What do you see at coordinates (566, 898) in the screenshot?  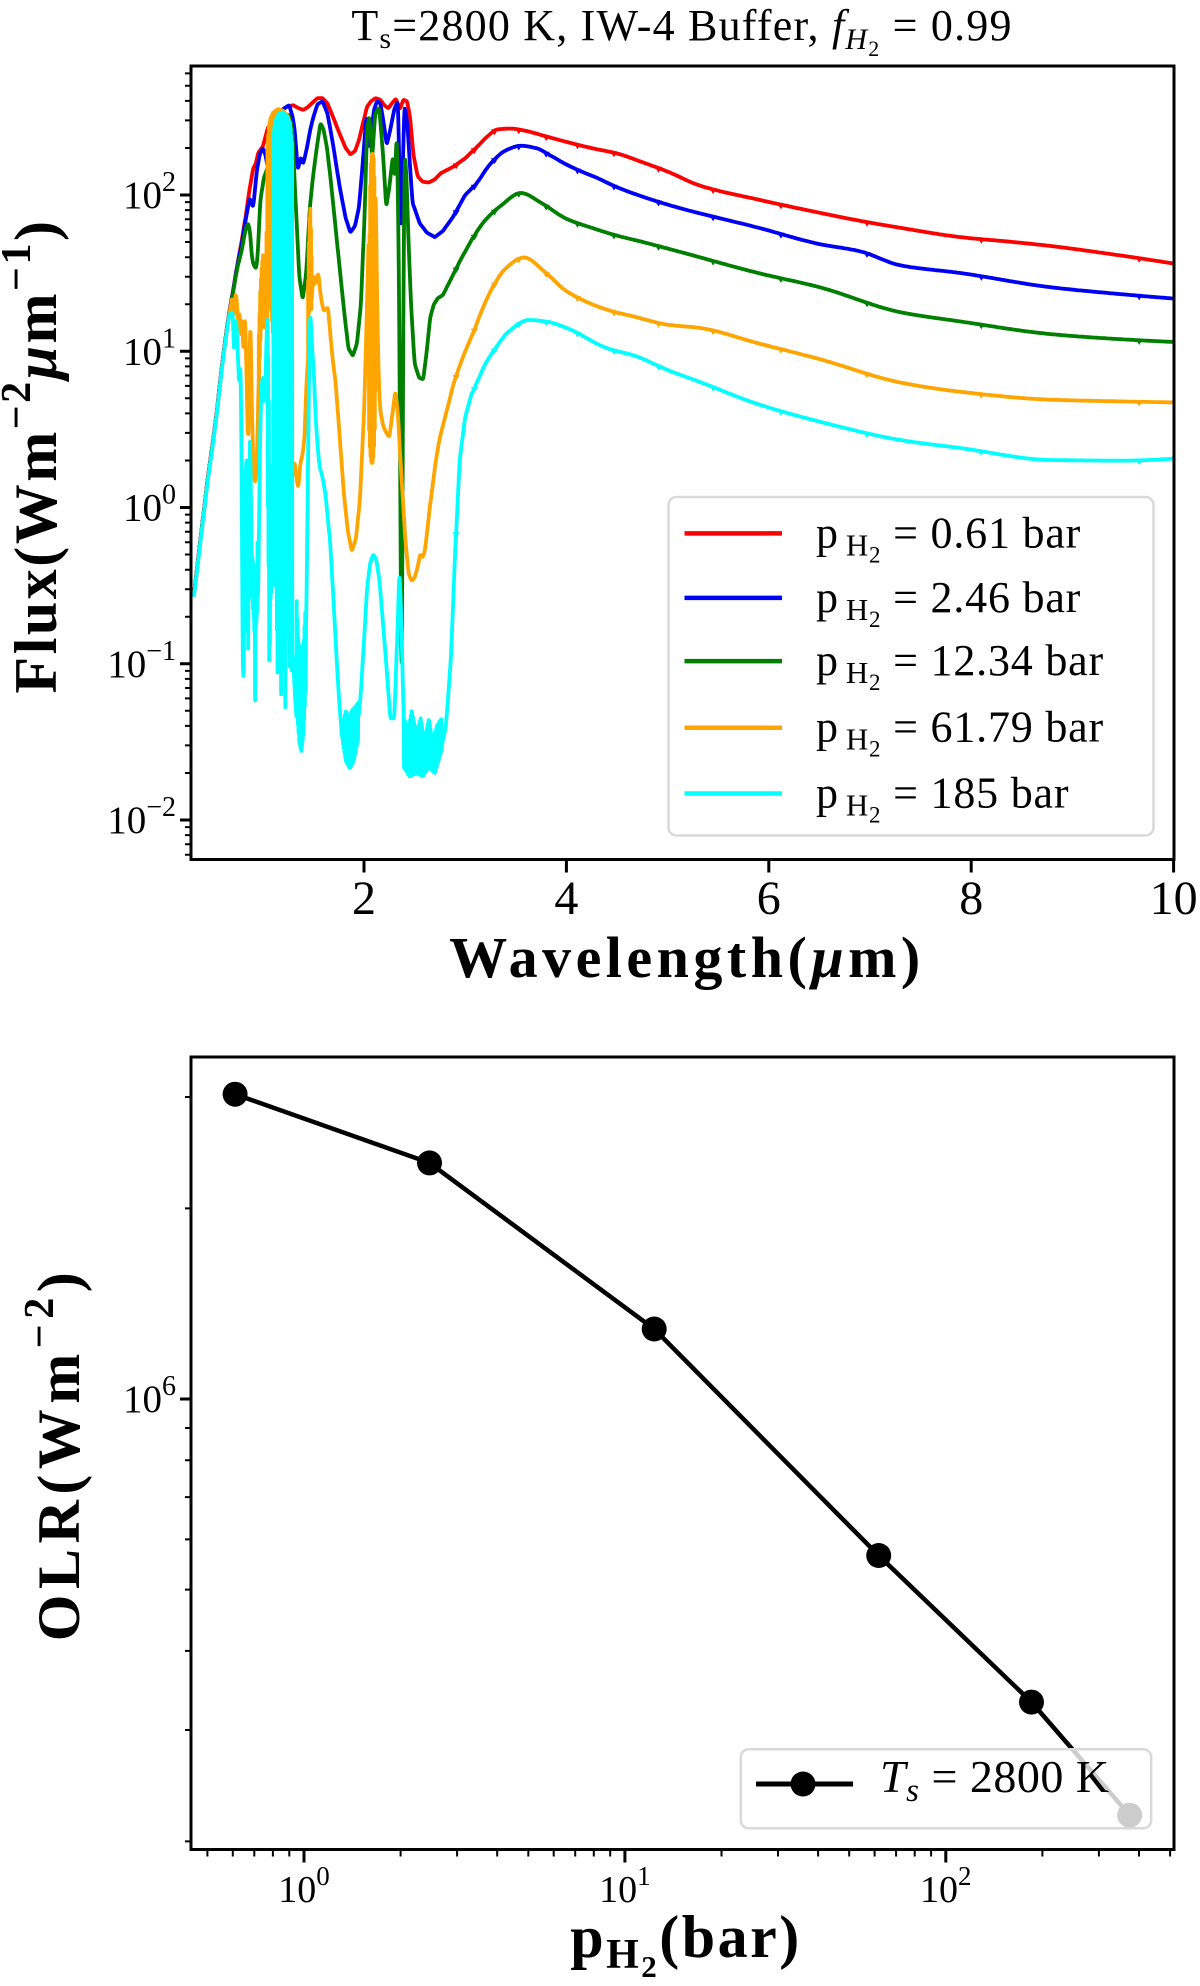 I see `svg-text: 4` at bounding box center [566, 898].